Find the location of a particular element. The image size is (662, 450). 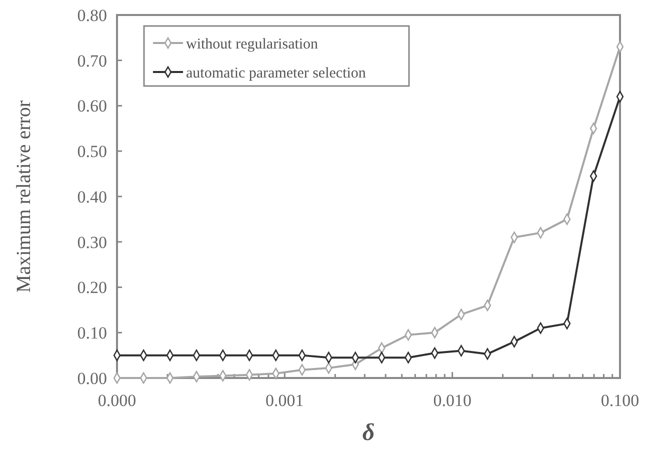

y-tick-label: 0.00 is located at coordinates (92, 378).